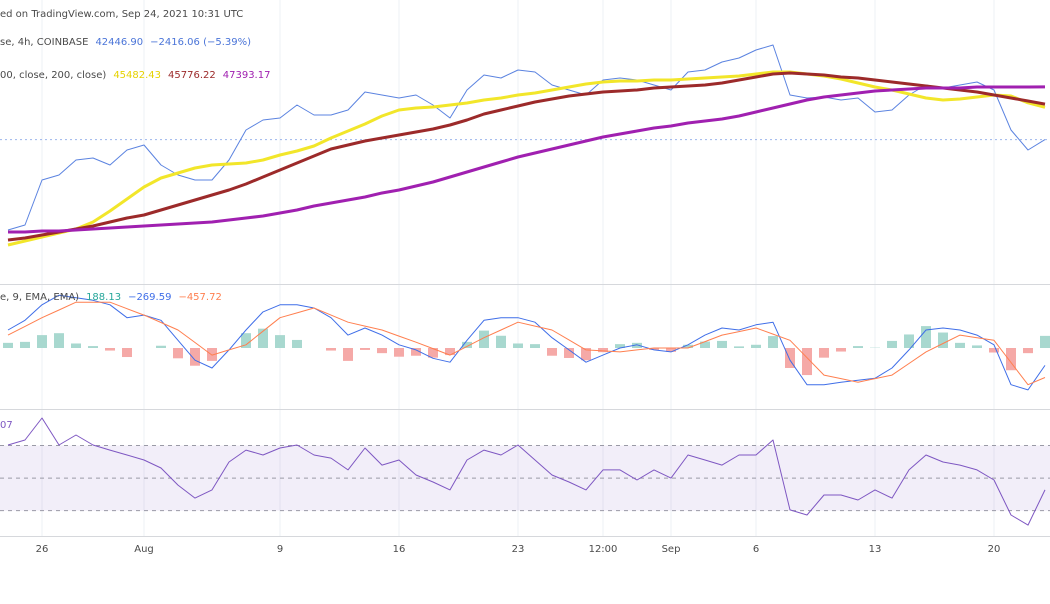 The image size is (1050, 604). Describe the element at coordinates (42, 549) in the screenshot. I see `x-tick-label: 26` at that location.